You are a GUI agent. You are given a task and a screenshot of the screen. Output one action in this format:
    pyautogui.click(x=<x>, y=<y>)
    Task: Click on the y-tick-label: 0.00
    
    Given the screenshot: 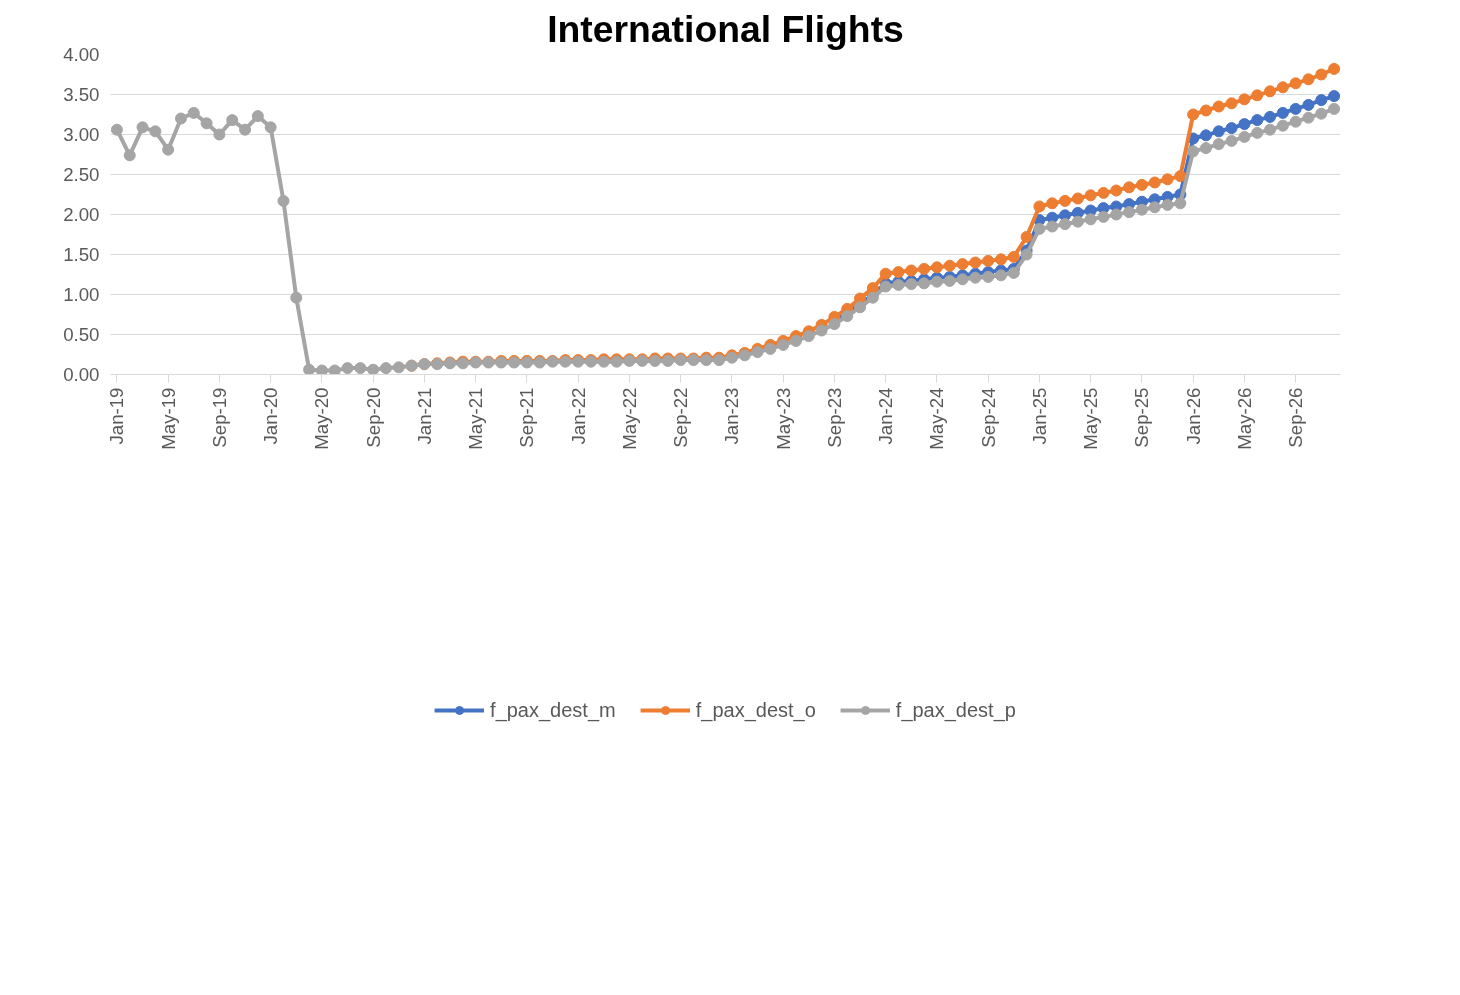 What is the action you would take?
    pyautogui.click(x=81, y=374)
    